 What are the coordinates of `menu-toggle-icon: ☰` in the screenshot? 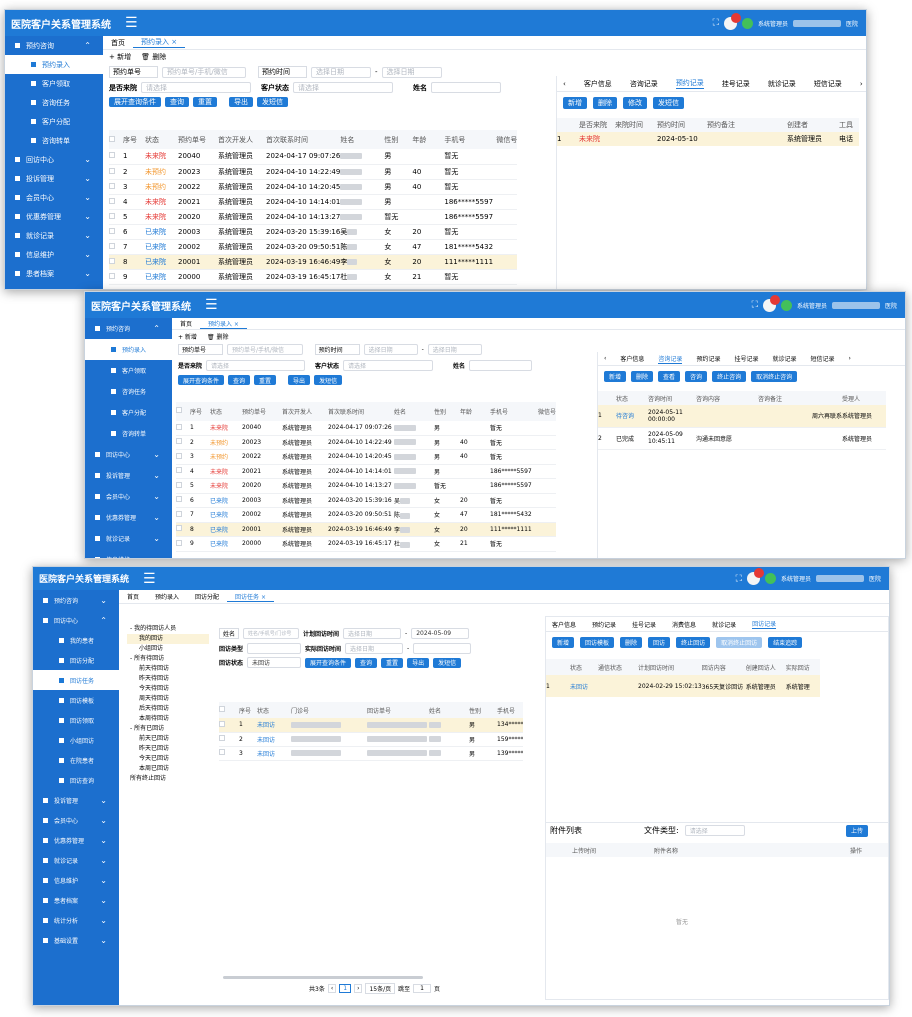 It's located at (211, 305).